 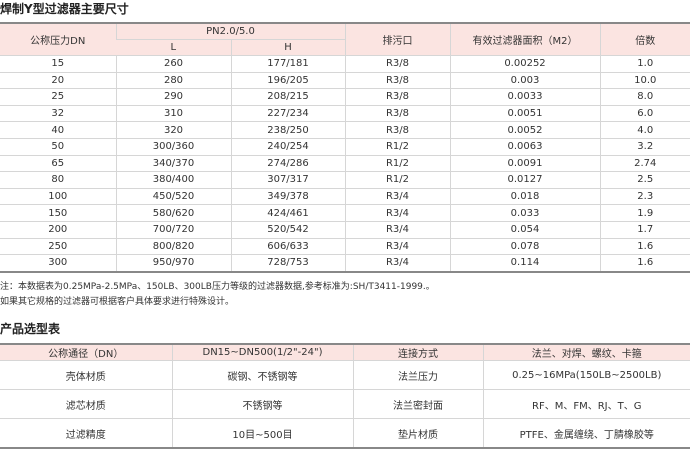 I want to click on table-cell: 1.7, so click(x=644, y=230).